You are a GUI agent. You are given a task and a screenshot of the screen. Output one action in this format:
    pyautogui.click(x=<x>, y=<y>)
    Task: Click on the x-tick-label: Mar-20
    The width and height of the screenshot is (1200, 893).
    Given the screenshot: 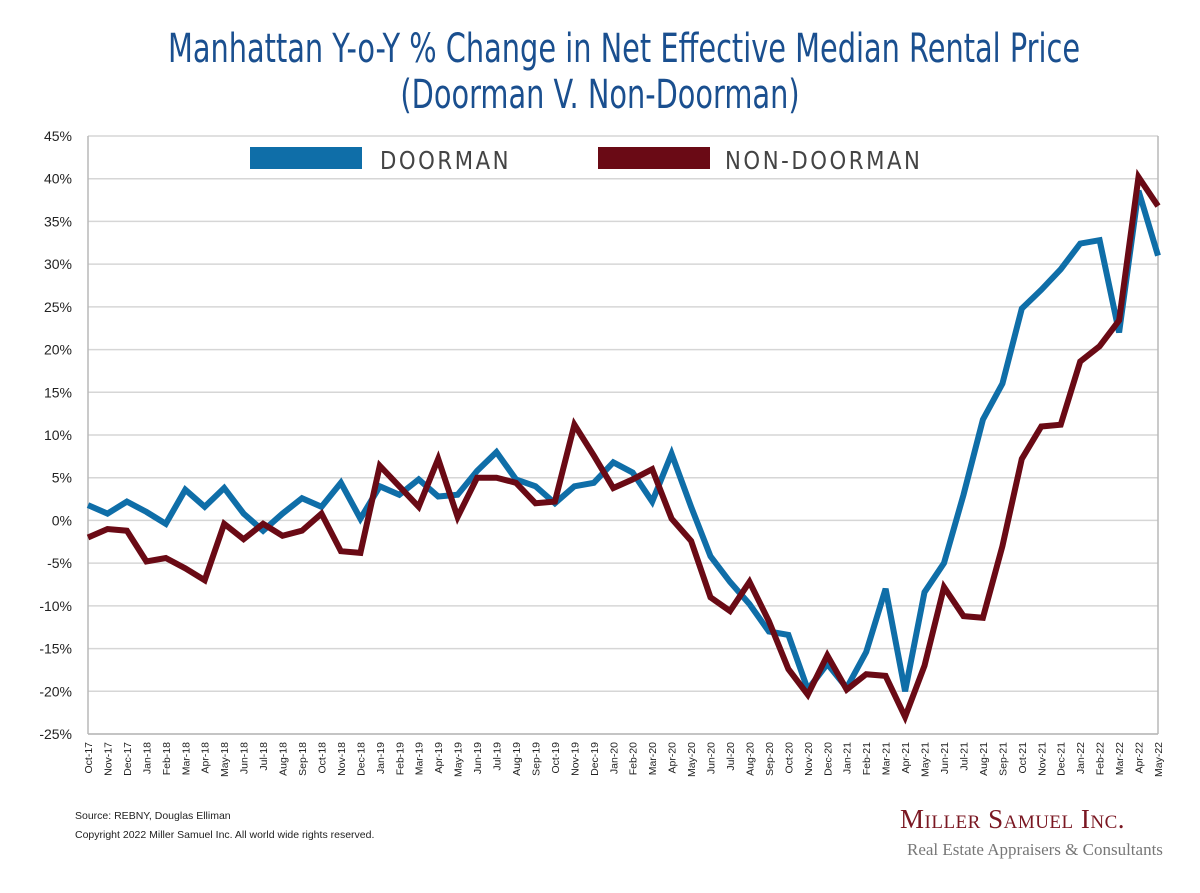 What is the action you would take?
    pyautogui.click(x=653, y=758)
    